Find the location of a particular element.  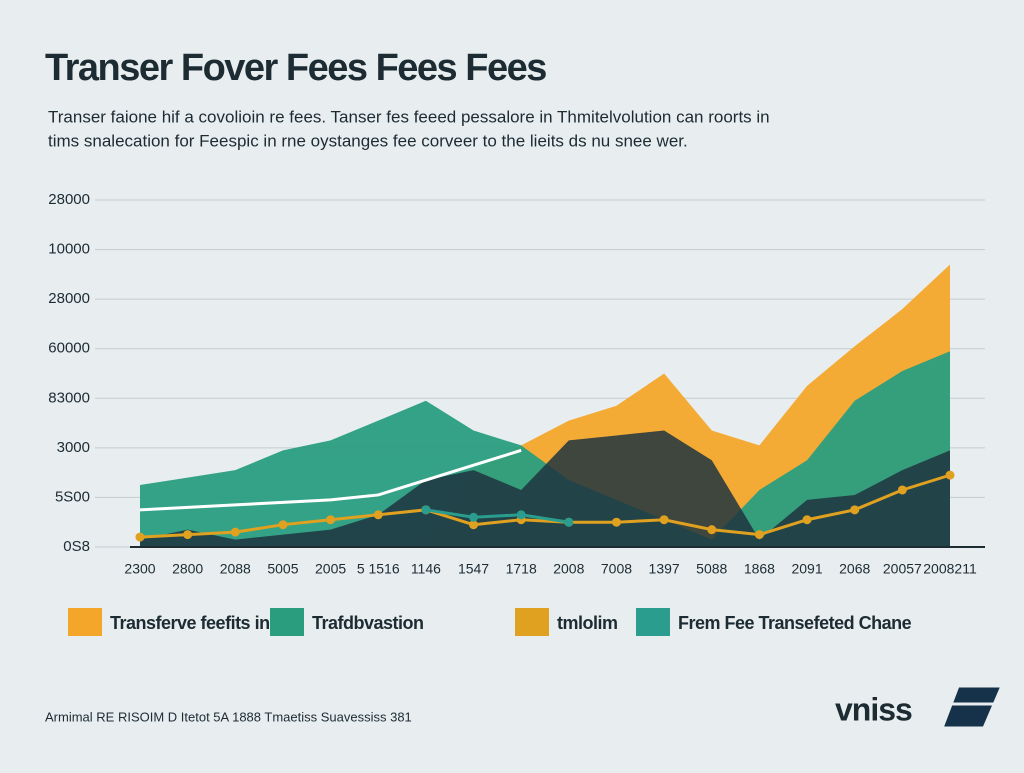

x-tick-label: 2008211 is located at coordinates (950, 569).